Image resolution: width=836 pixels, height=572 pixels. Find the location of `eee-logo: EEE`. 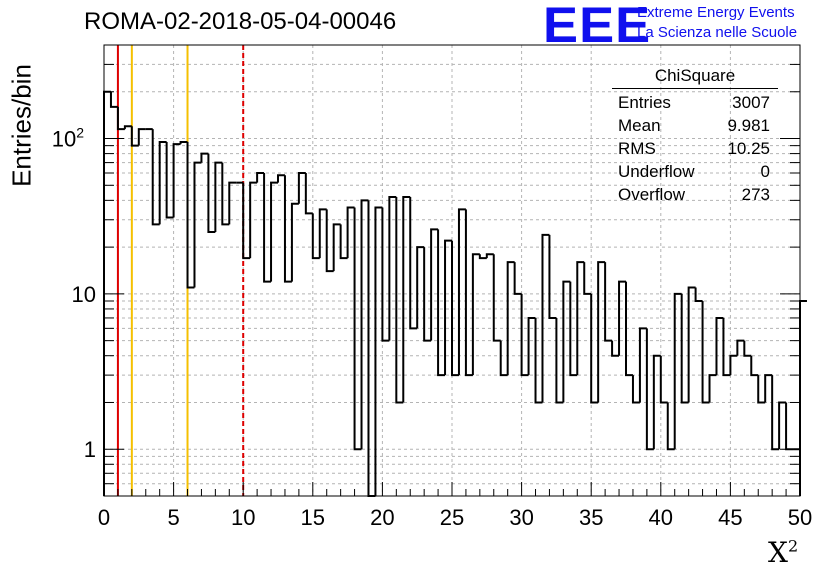

eee-logo: EEE is located at coordinates (597, 26).